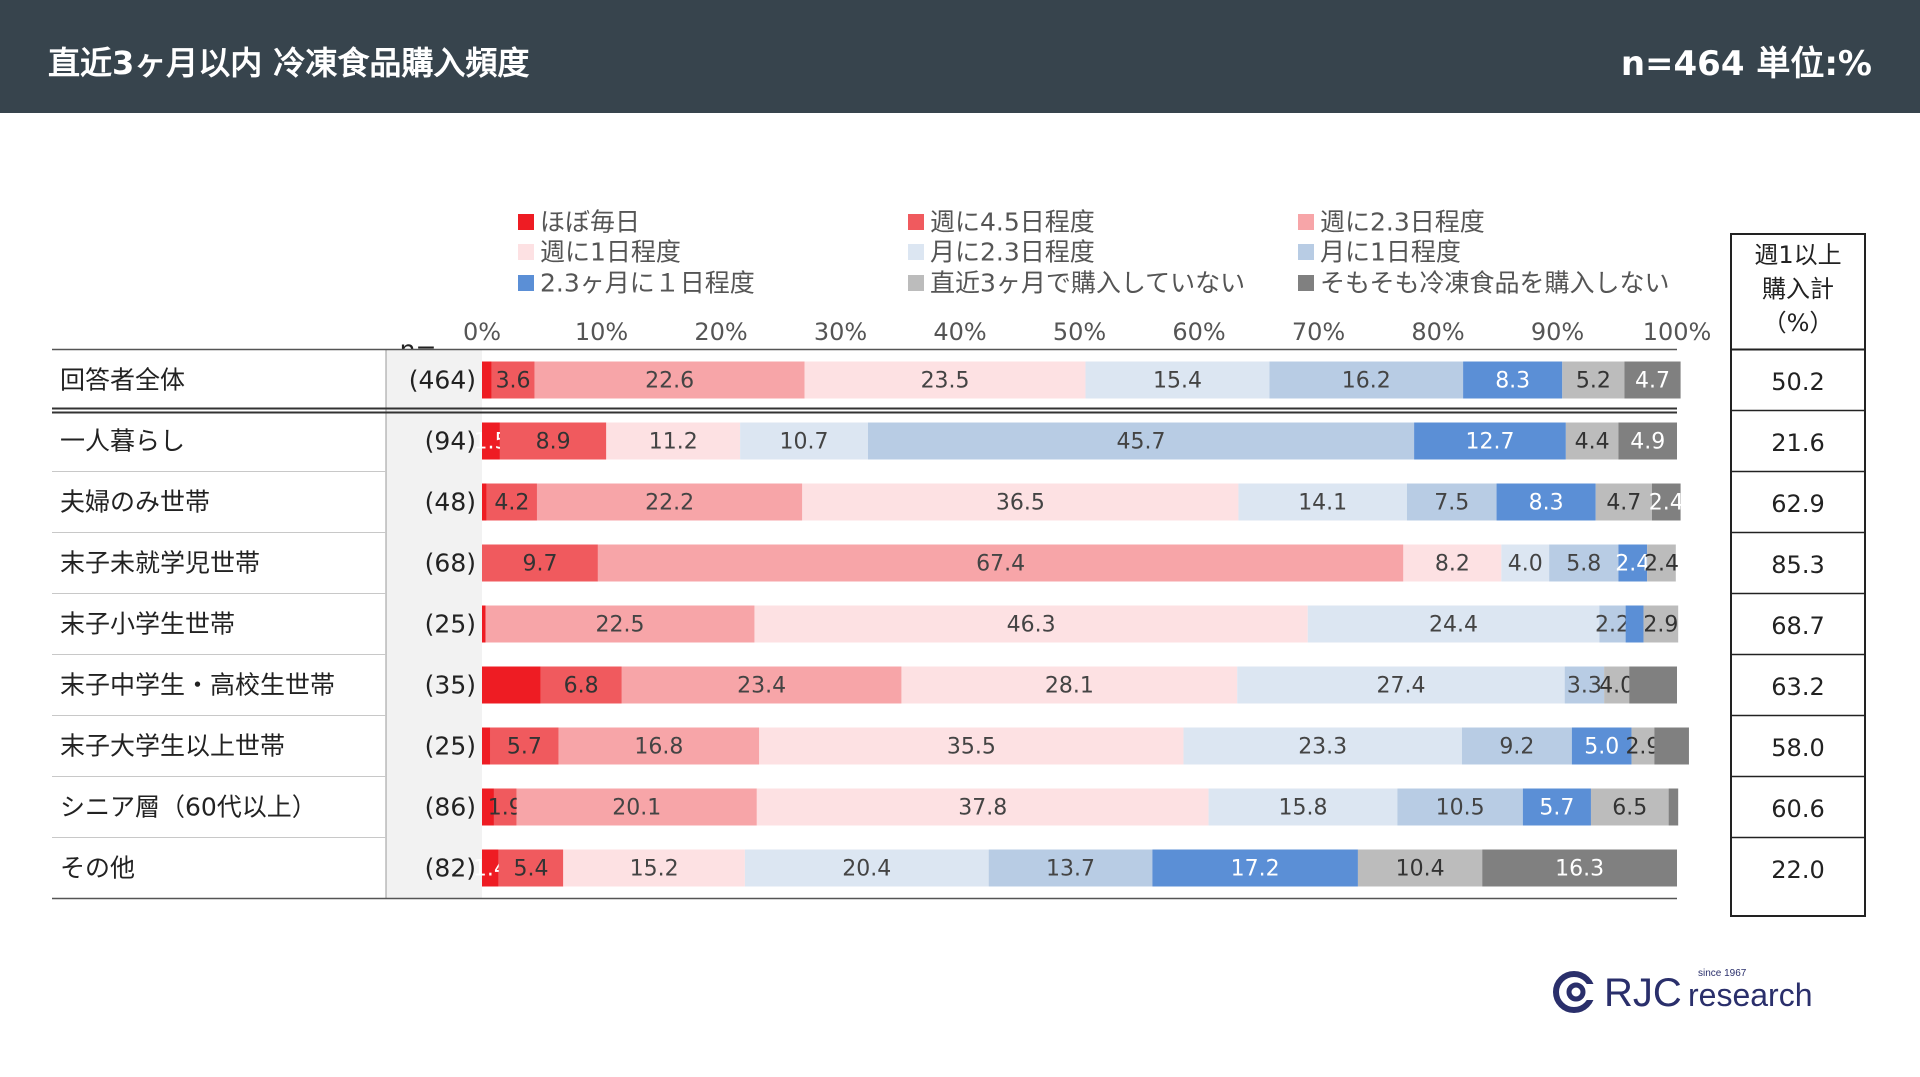  I want to click on data-label: 23.5, so click(945, 381).